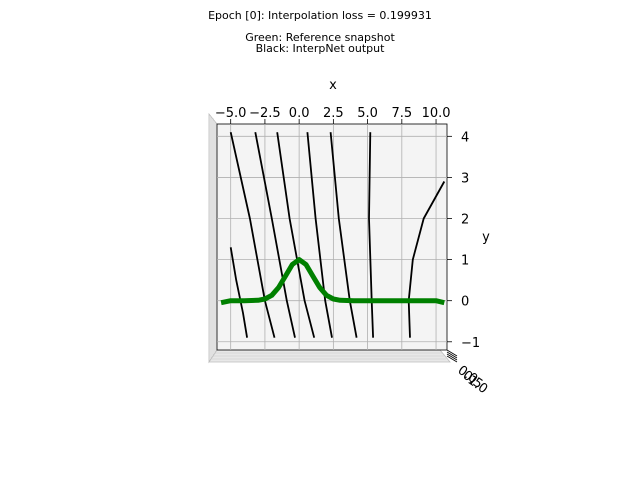 This screenshot has height=480, width=640. I want to click on y-axis-label: y, so click(486, 237).